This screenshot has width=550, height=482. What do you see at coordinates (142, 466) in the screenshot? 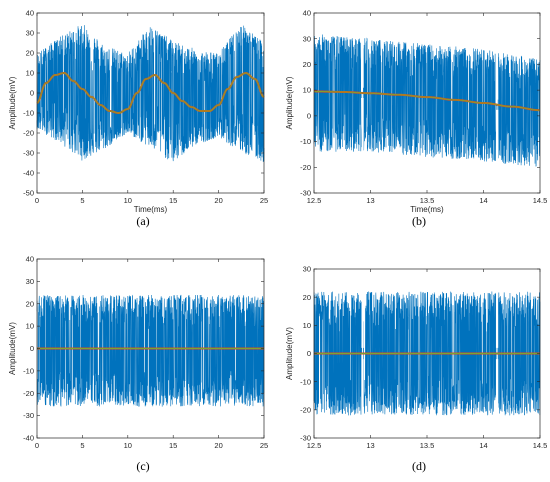
I see `panel-label: (c)` at bounding box center [142, 466].